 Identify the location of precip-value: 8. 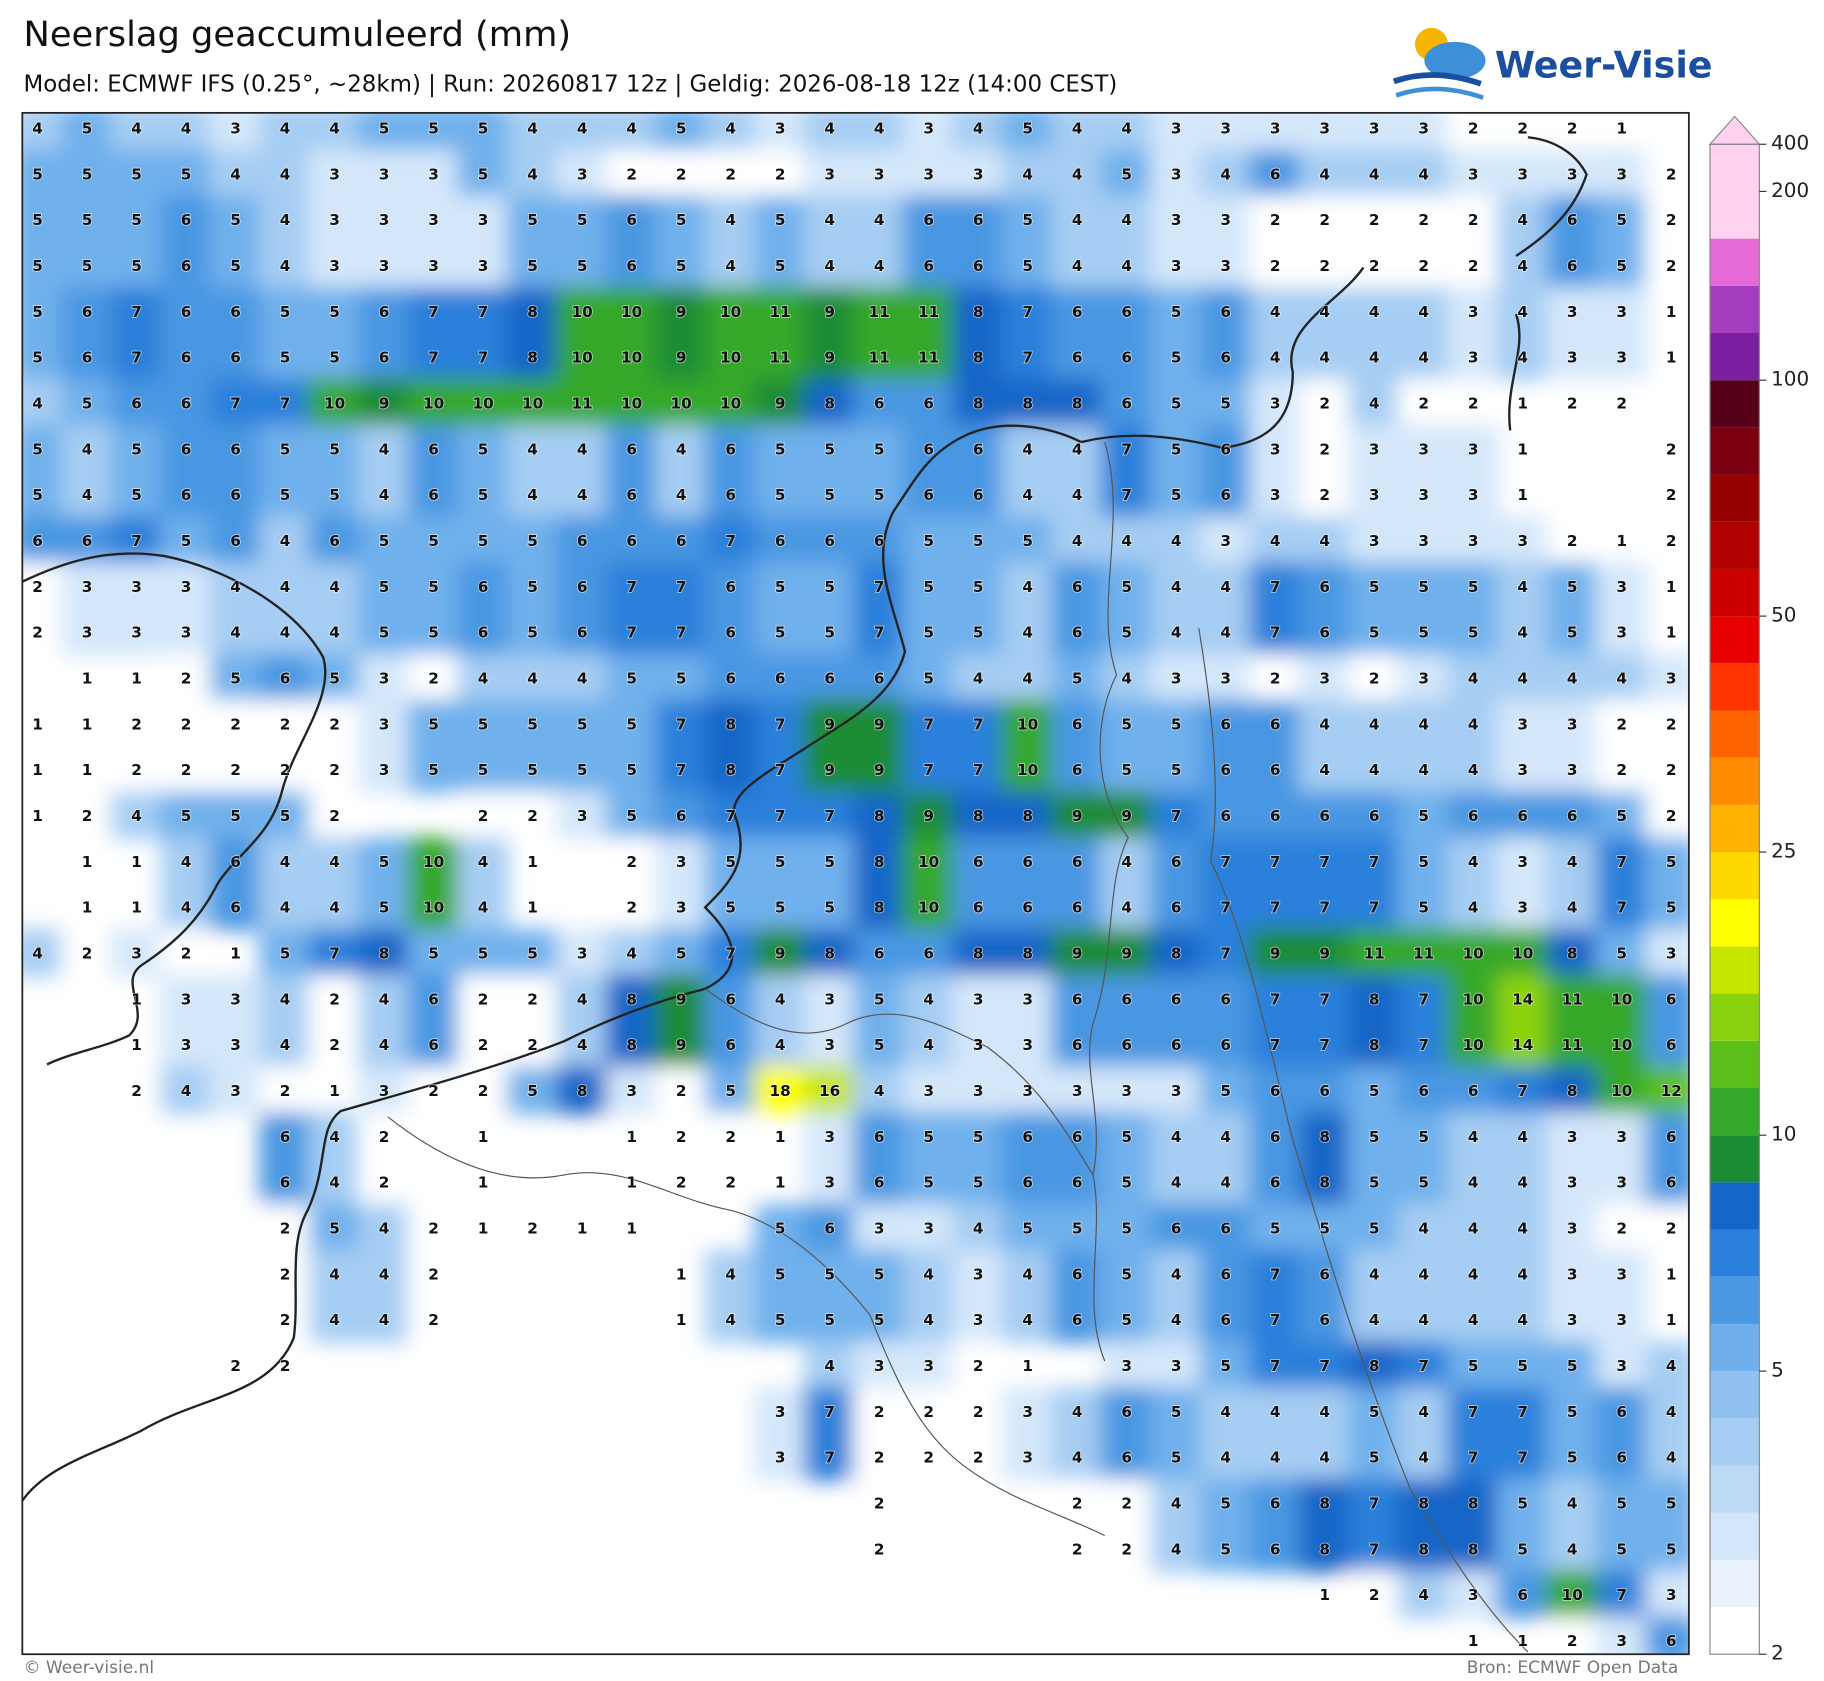
(1027, 404).